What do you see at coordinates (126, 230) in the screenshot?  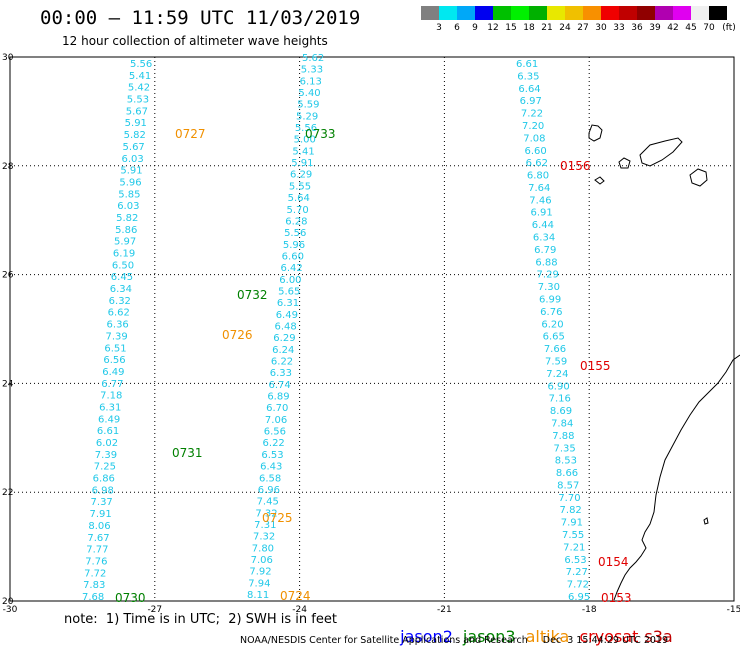 I see `wave-height-value: 5.86` at bounding box center [126, 230].